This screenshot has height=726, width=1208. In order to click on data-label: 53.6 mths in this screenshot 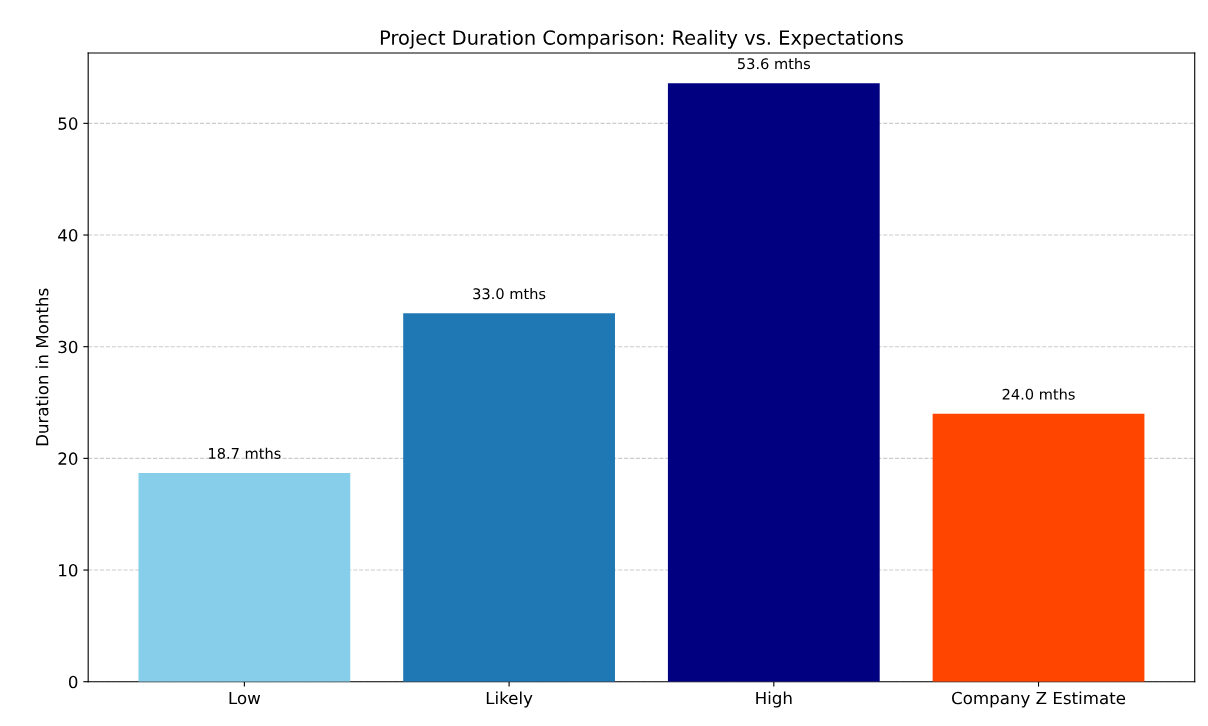, I will do `click(774, 63)`.